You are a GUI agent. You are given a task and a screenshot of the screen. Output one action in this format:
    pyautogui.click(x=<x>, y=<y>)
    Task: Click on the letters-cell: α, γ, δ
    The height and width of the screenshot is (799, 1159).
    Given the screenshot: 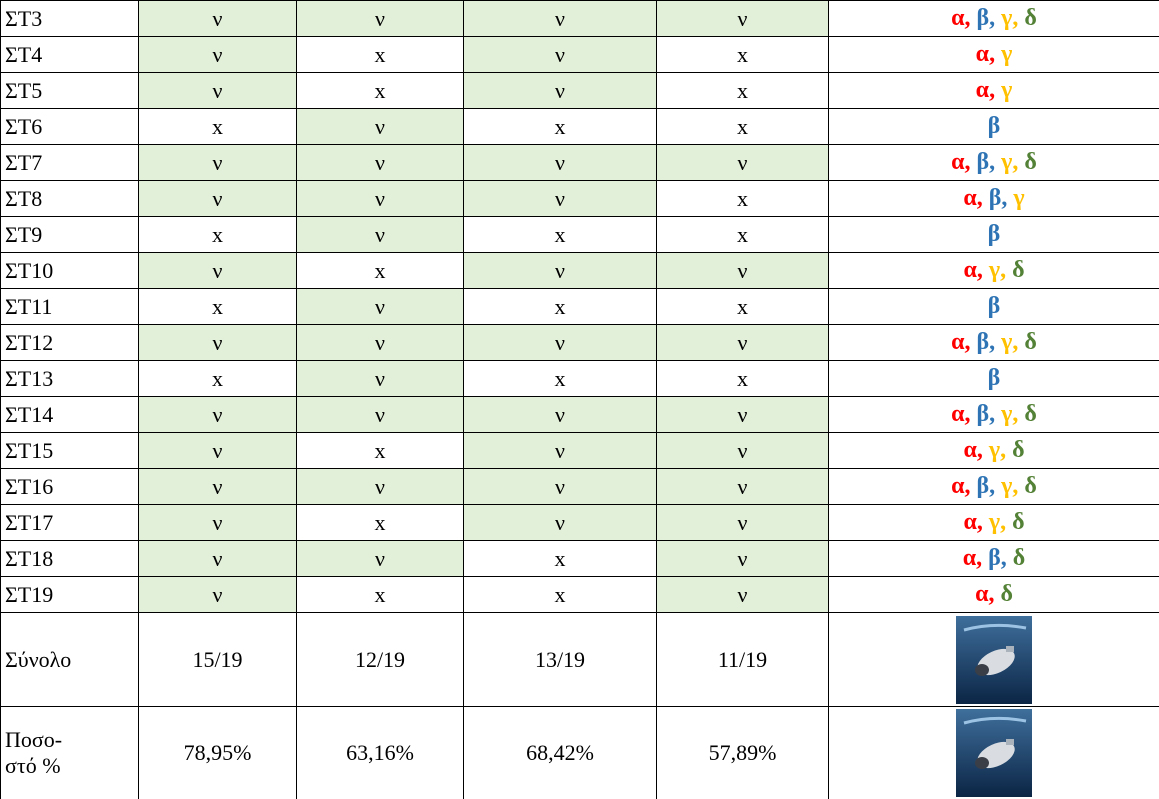 What is the action you would take?
    pyautogui.click(x=993, y=450)
    